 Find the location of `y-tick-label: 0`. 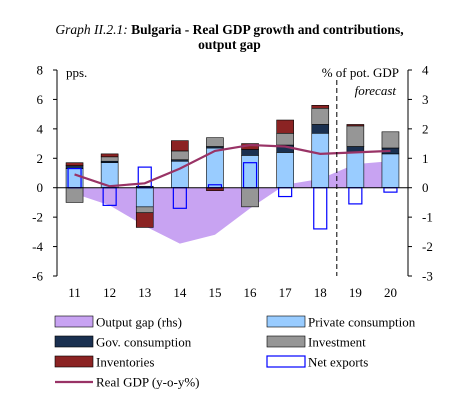

y-tick-label: 0 is located at coordinates (40, 187).